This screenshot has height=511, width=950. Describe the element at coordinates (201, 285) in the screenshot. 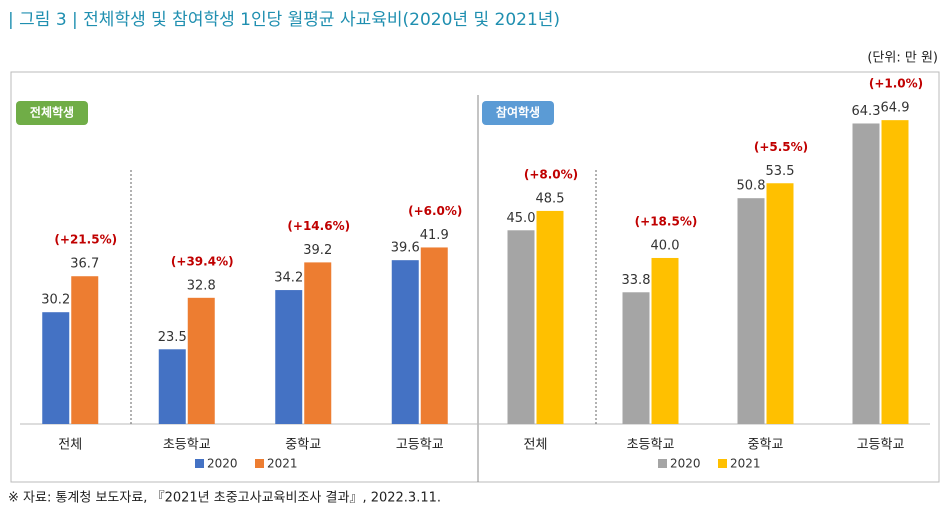

I see `value-label: 32.8` at that location.